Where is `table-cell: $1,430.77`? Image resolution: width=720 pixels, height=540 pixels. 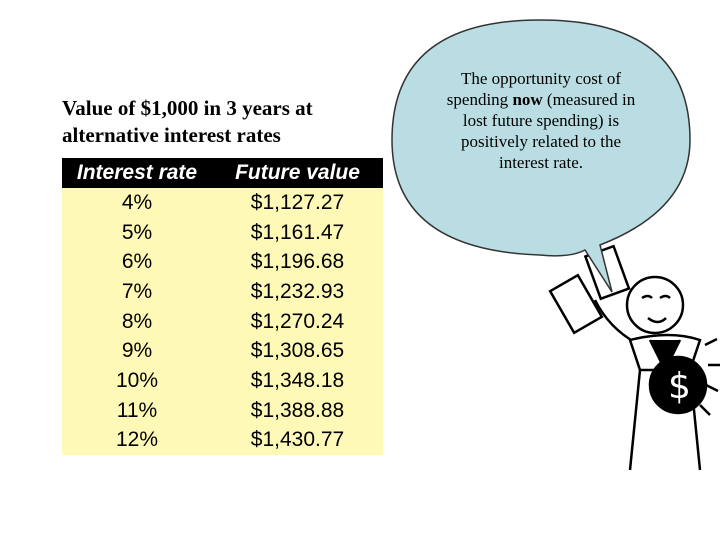
table-cell: $1,430.77 is located at coordinates (297, 440).